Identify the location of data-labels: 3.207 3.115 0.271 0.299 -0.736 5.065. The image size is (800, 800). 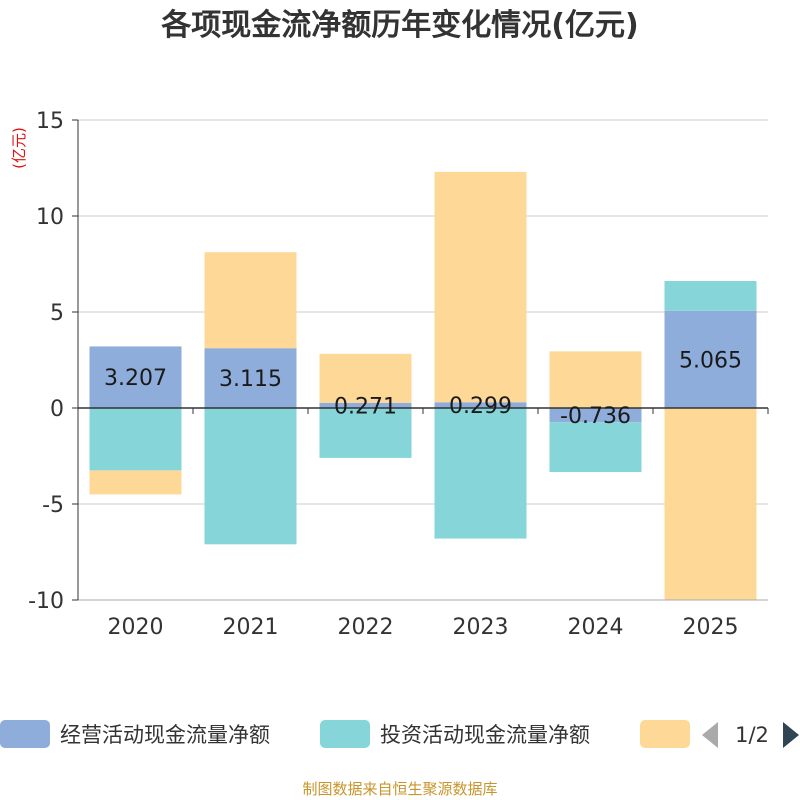
(423, 388).